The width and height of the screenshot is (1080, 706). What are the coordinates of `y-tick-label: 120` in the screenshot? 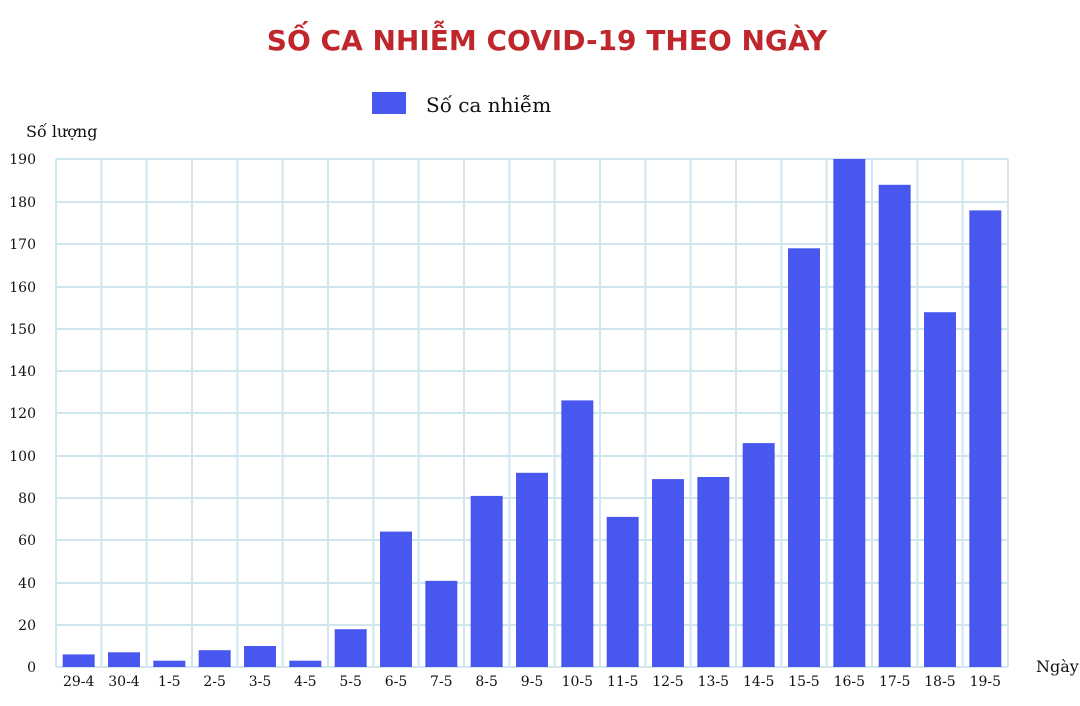 It's located at (22, 414).